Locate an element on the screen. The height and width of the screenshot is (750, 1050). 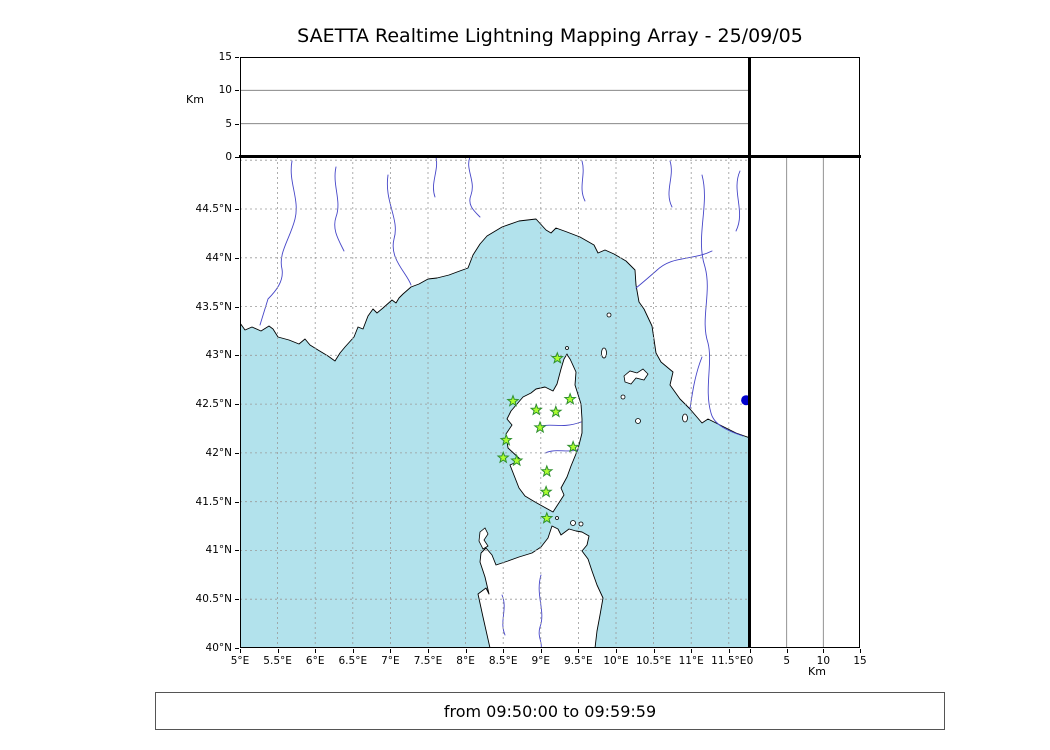
alt-y-tick-label: 15 is located at coordinates (225, 57).